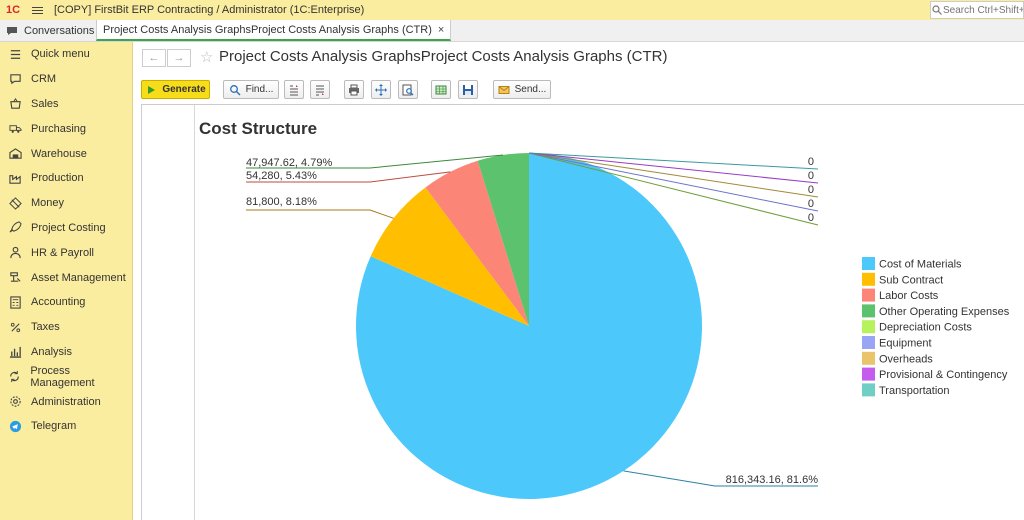  What do you see at coordinates (44, 79) in the screenshot?
I see `sidebar-item-label: CRM` at bounding box center [44, 79].